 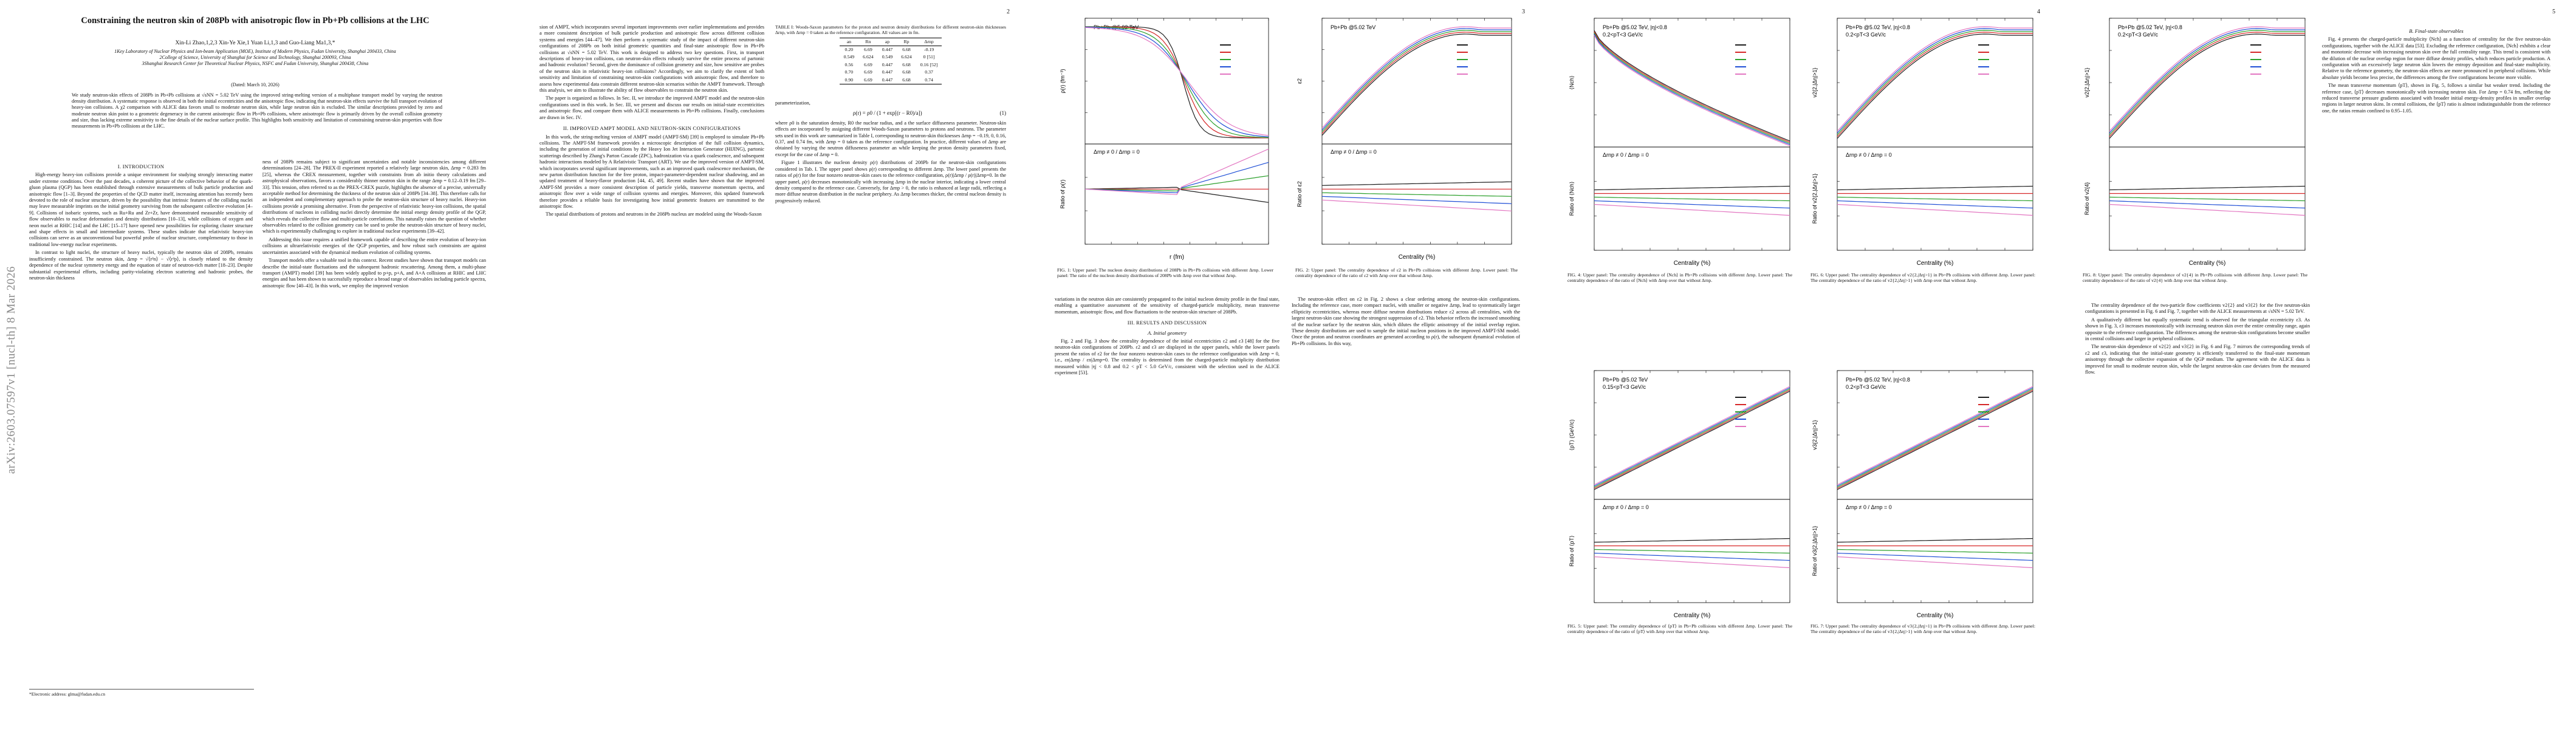 What do you see at coordinates (1935, 263) in the screenshot?
I see `x-axis-label: Centrality (%)` at bounding box center [1935, 263].